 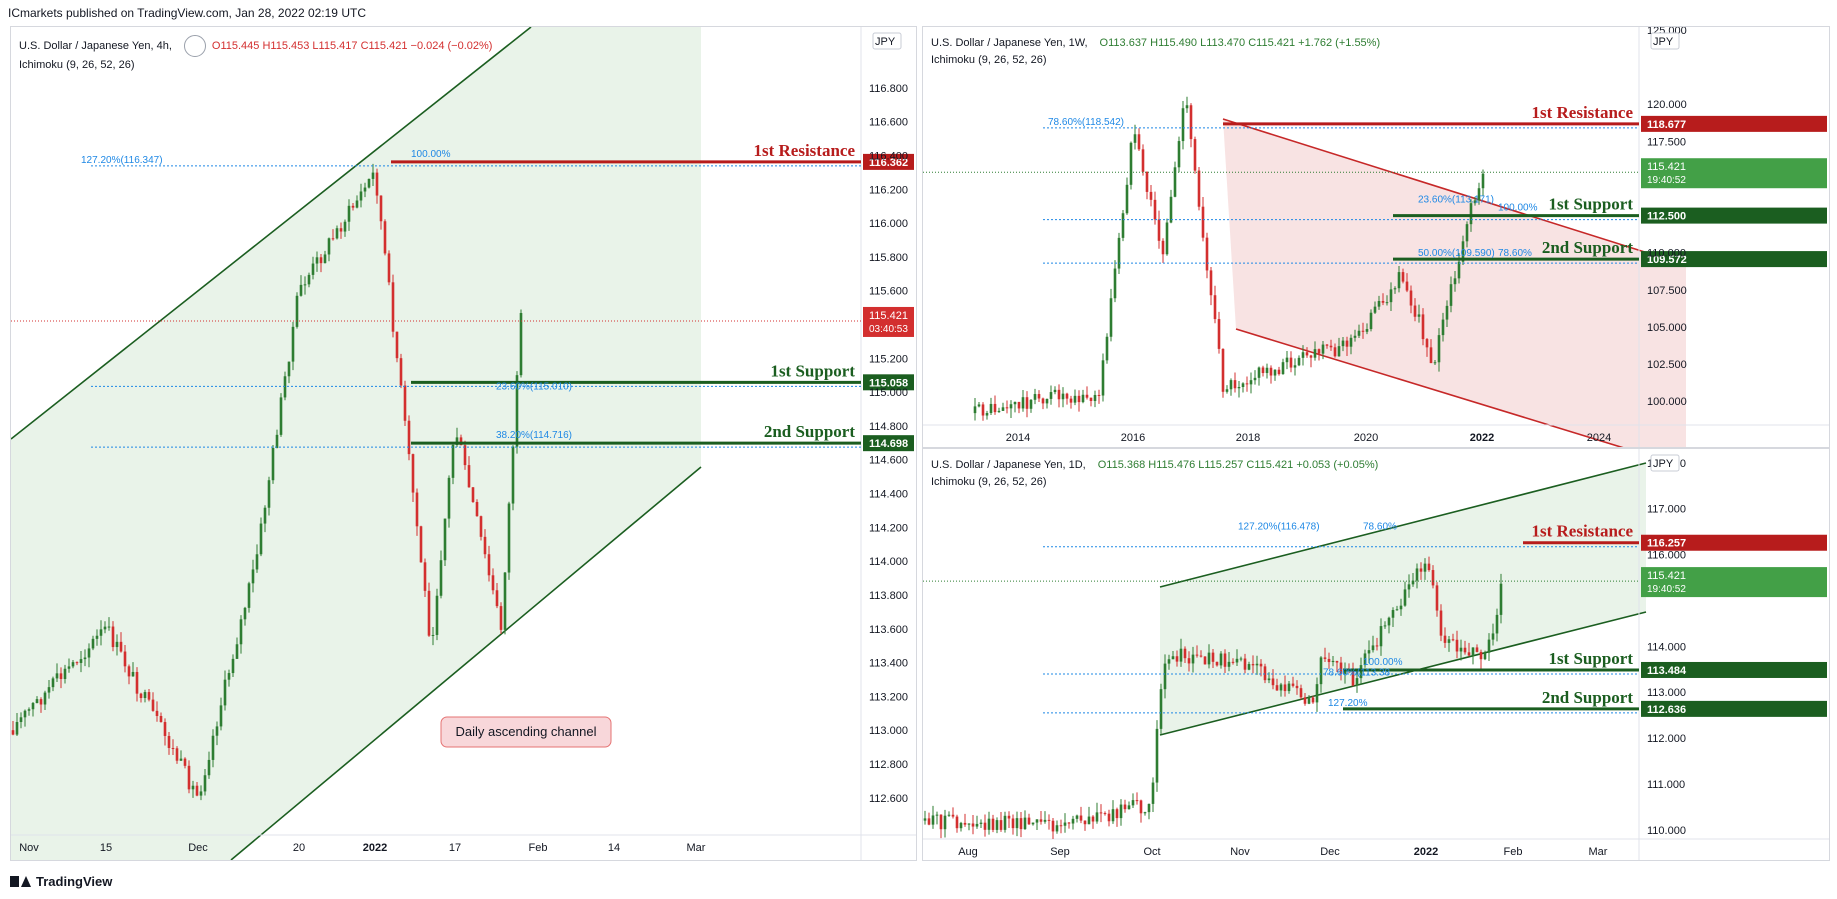 What do you see at coordinates (455, 848) in the screenshot?
I see `x-tick-label: 17` at bounding box center [455, 848].